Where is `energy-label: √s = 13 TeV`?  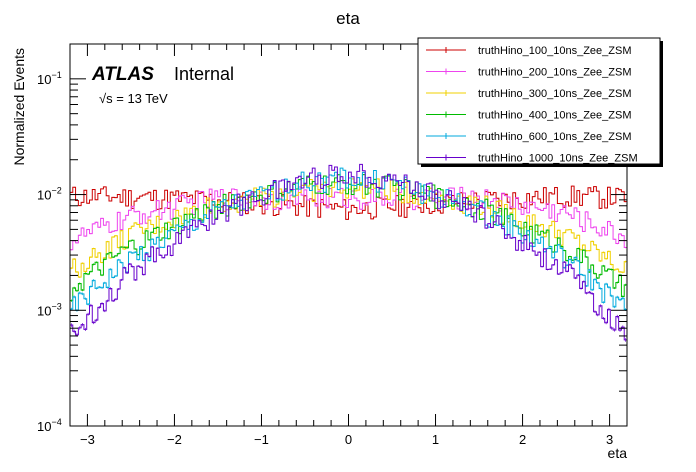
energy-label: √s = 13 TeV is located at coordinates (133, 98).